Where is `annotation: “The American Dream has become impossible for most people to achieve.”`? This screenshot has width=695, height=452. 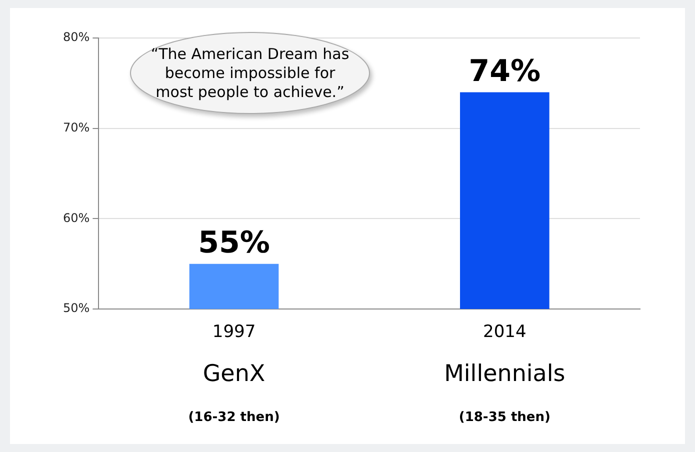 annotation: “The American Dream has become impossible for most people to achieve.” is located at coordinates (250, 73).